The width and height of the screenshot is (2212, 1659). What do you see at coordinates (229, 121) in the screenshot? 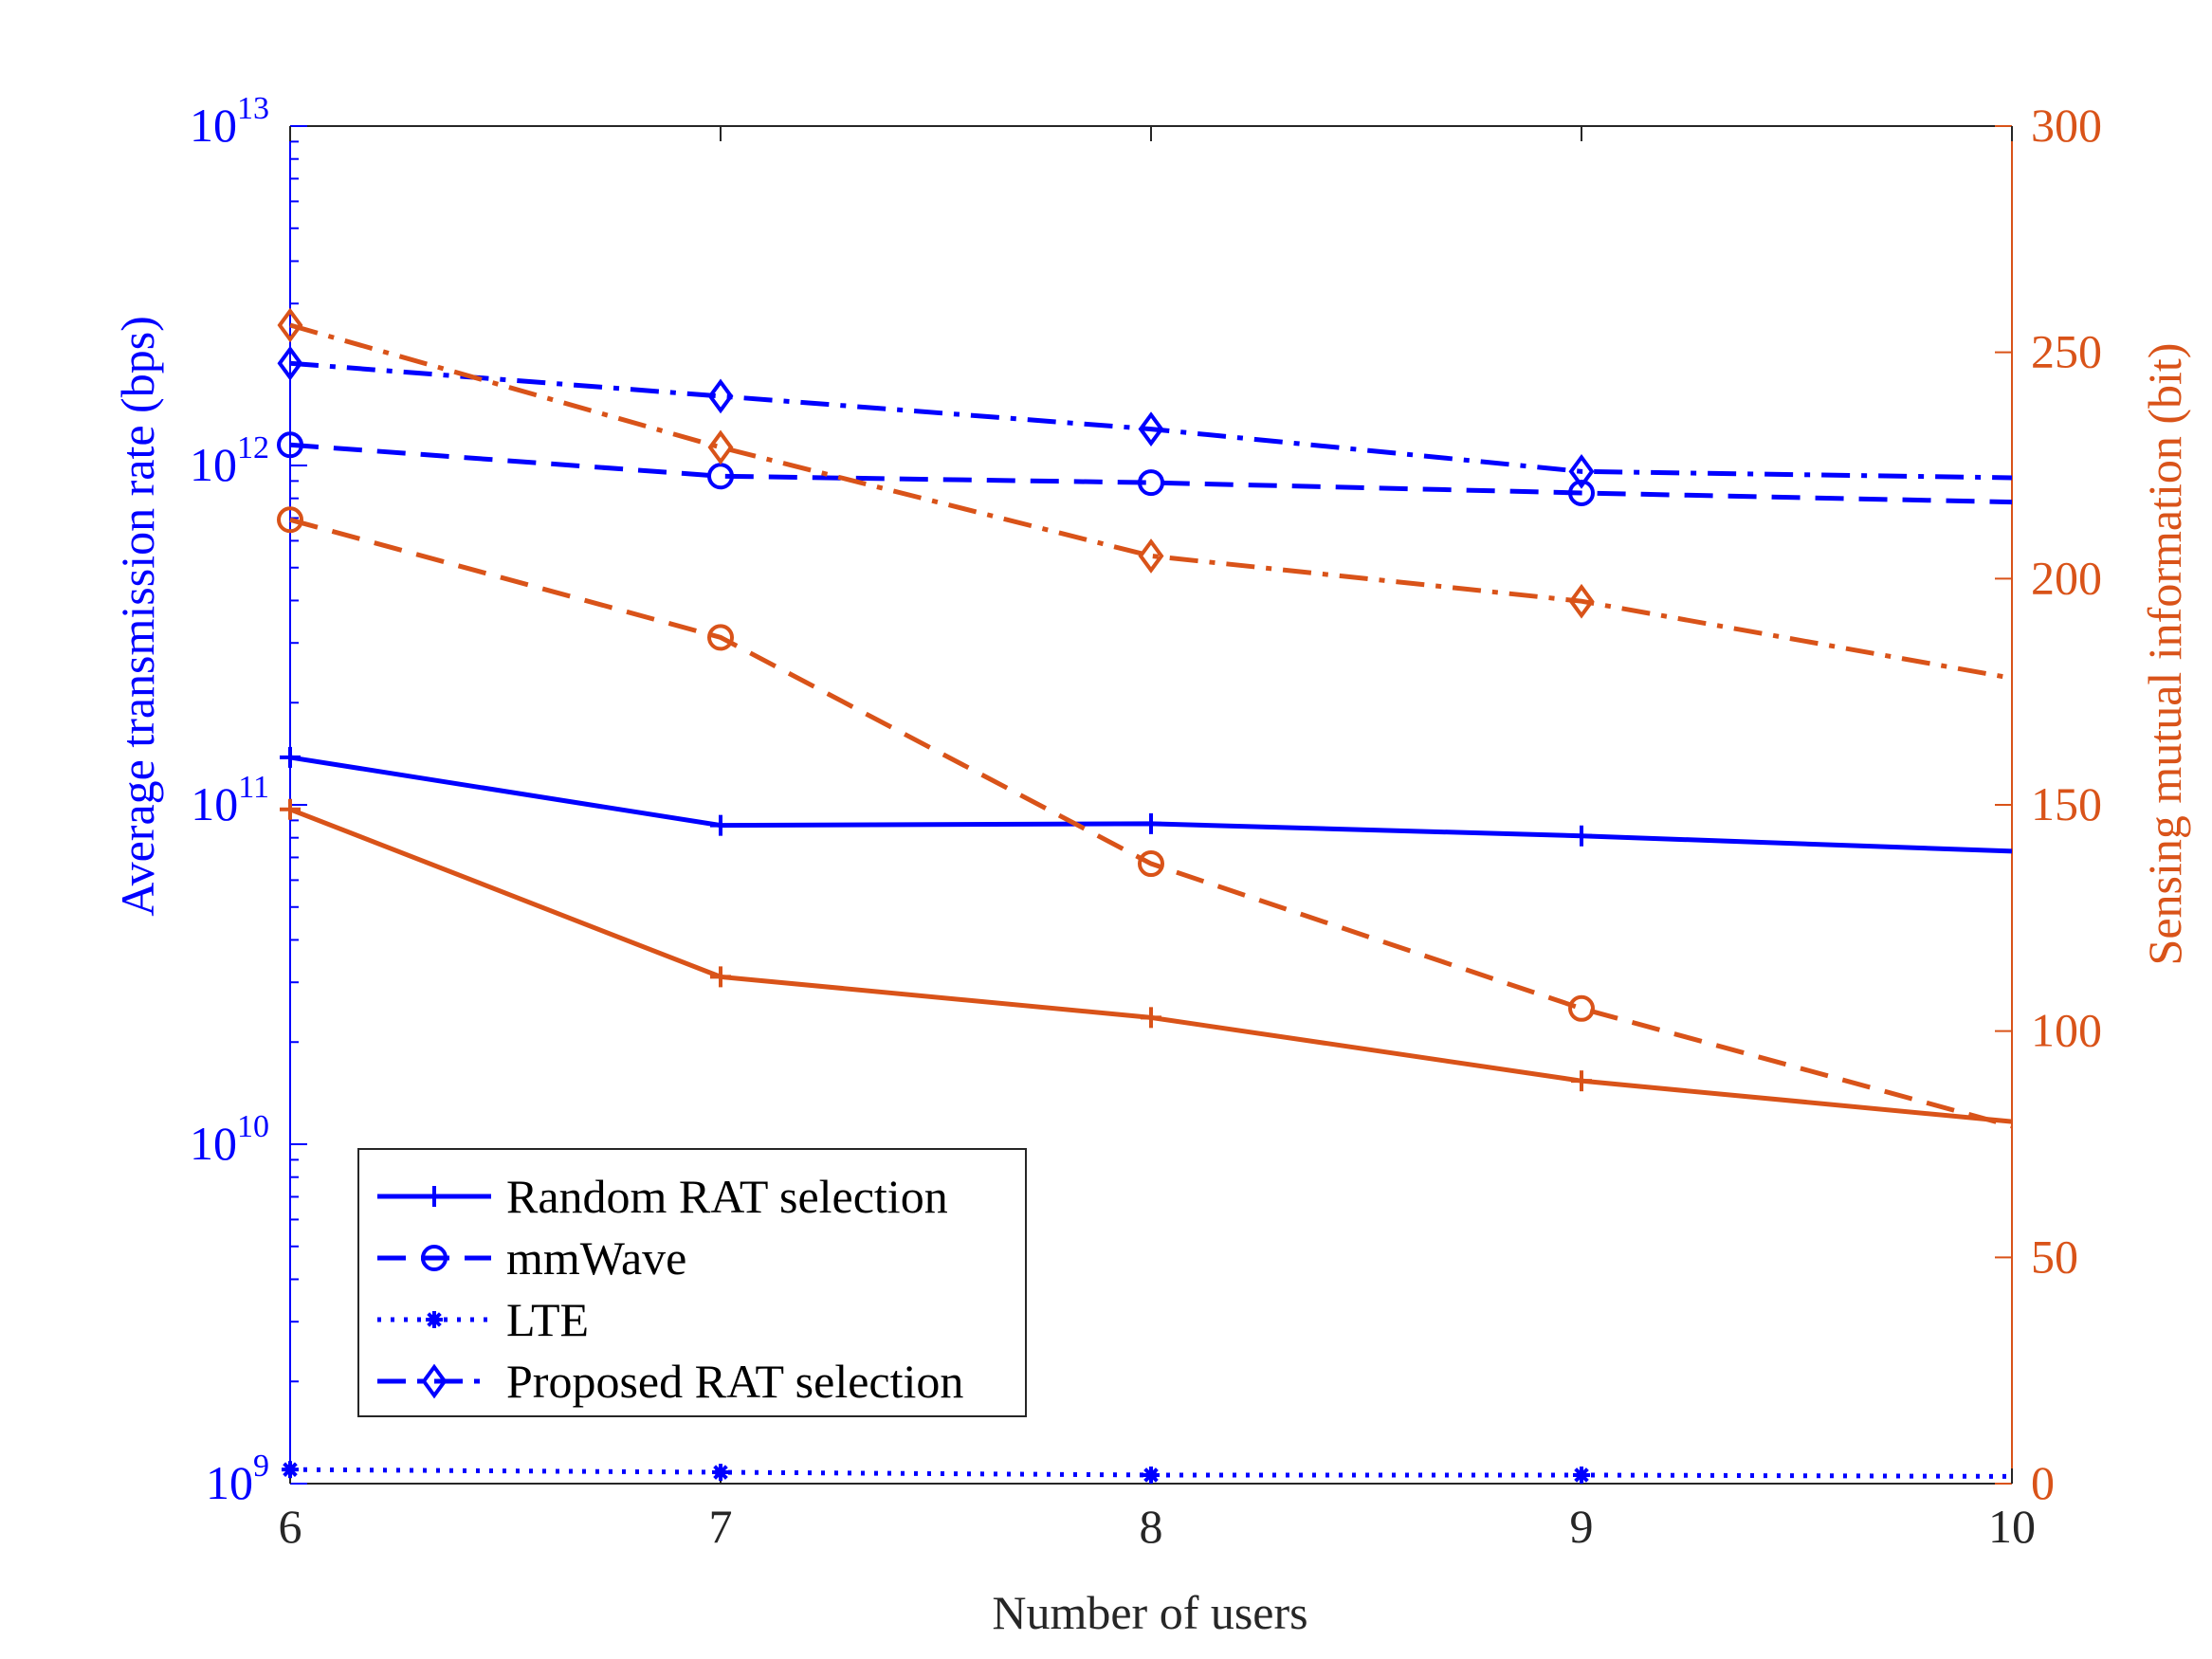
I see `left-tick-label: 1013` at bounding box center [229, 121].